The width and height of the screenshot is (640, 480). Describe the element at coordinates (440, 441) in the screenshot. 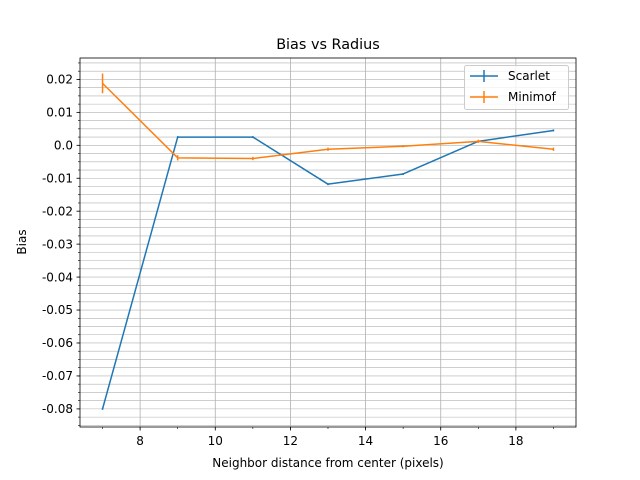

I see `x-tick-label: 16` at that location.